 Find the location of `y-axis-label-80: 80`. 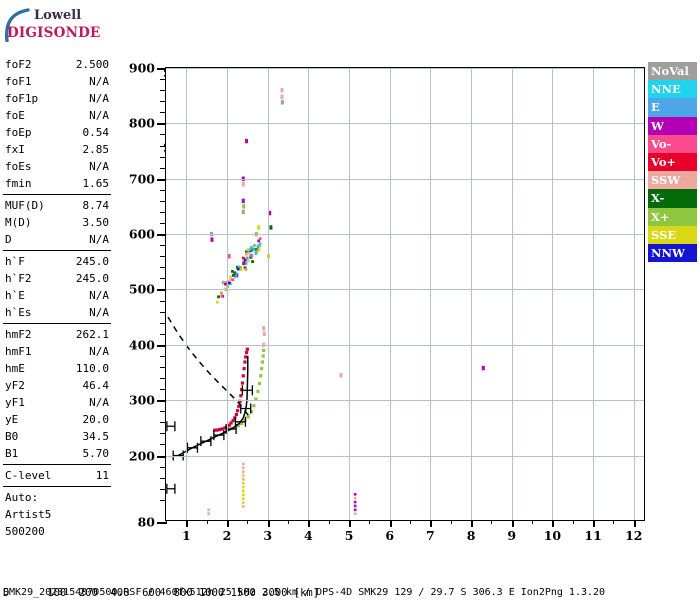

y-axis-label-80: 80 is located at coordinates (146, 522).